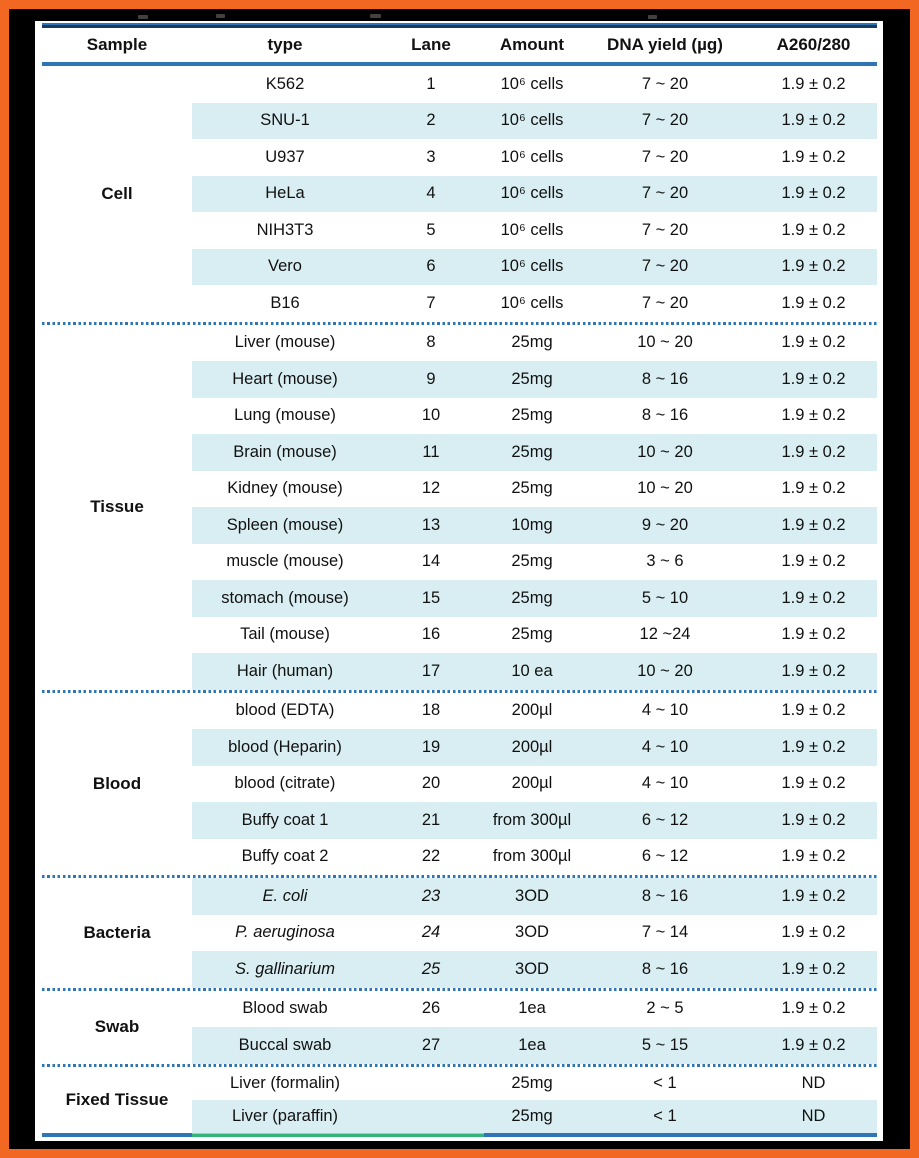 This screenshot has width=919, height=1158. What do you see at coordinates (285, 44) in the screenshot?
I see `col-header-type: type` at bounding box center [285, 44].